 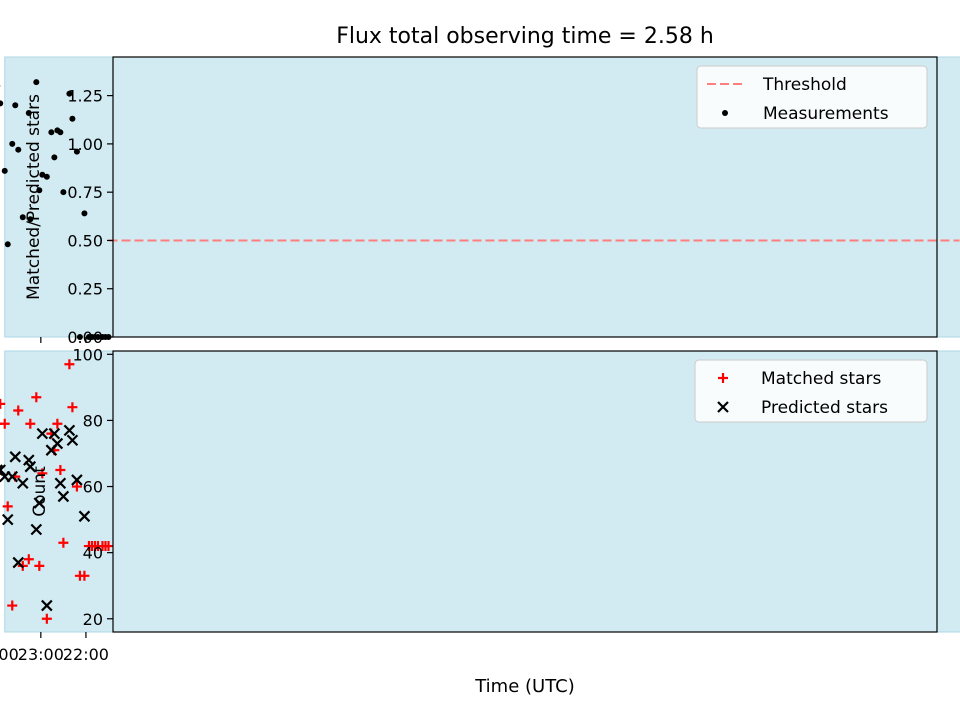 I want to click on y-tick-label: 20, so click(x=93, y=619).